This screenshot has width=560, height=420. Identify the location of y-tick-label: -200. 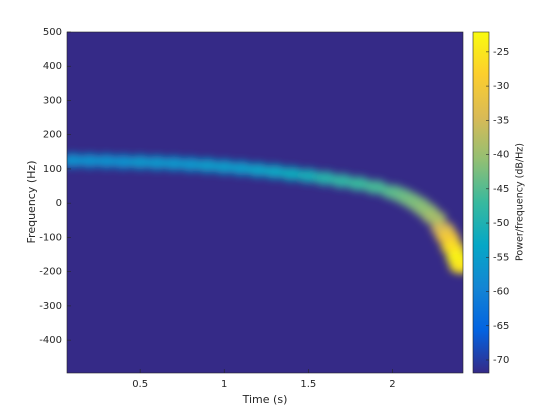
(50, 272).